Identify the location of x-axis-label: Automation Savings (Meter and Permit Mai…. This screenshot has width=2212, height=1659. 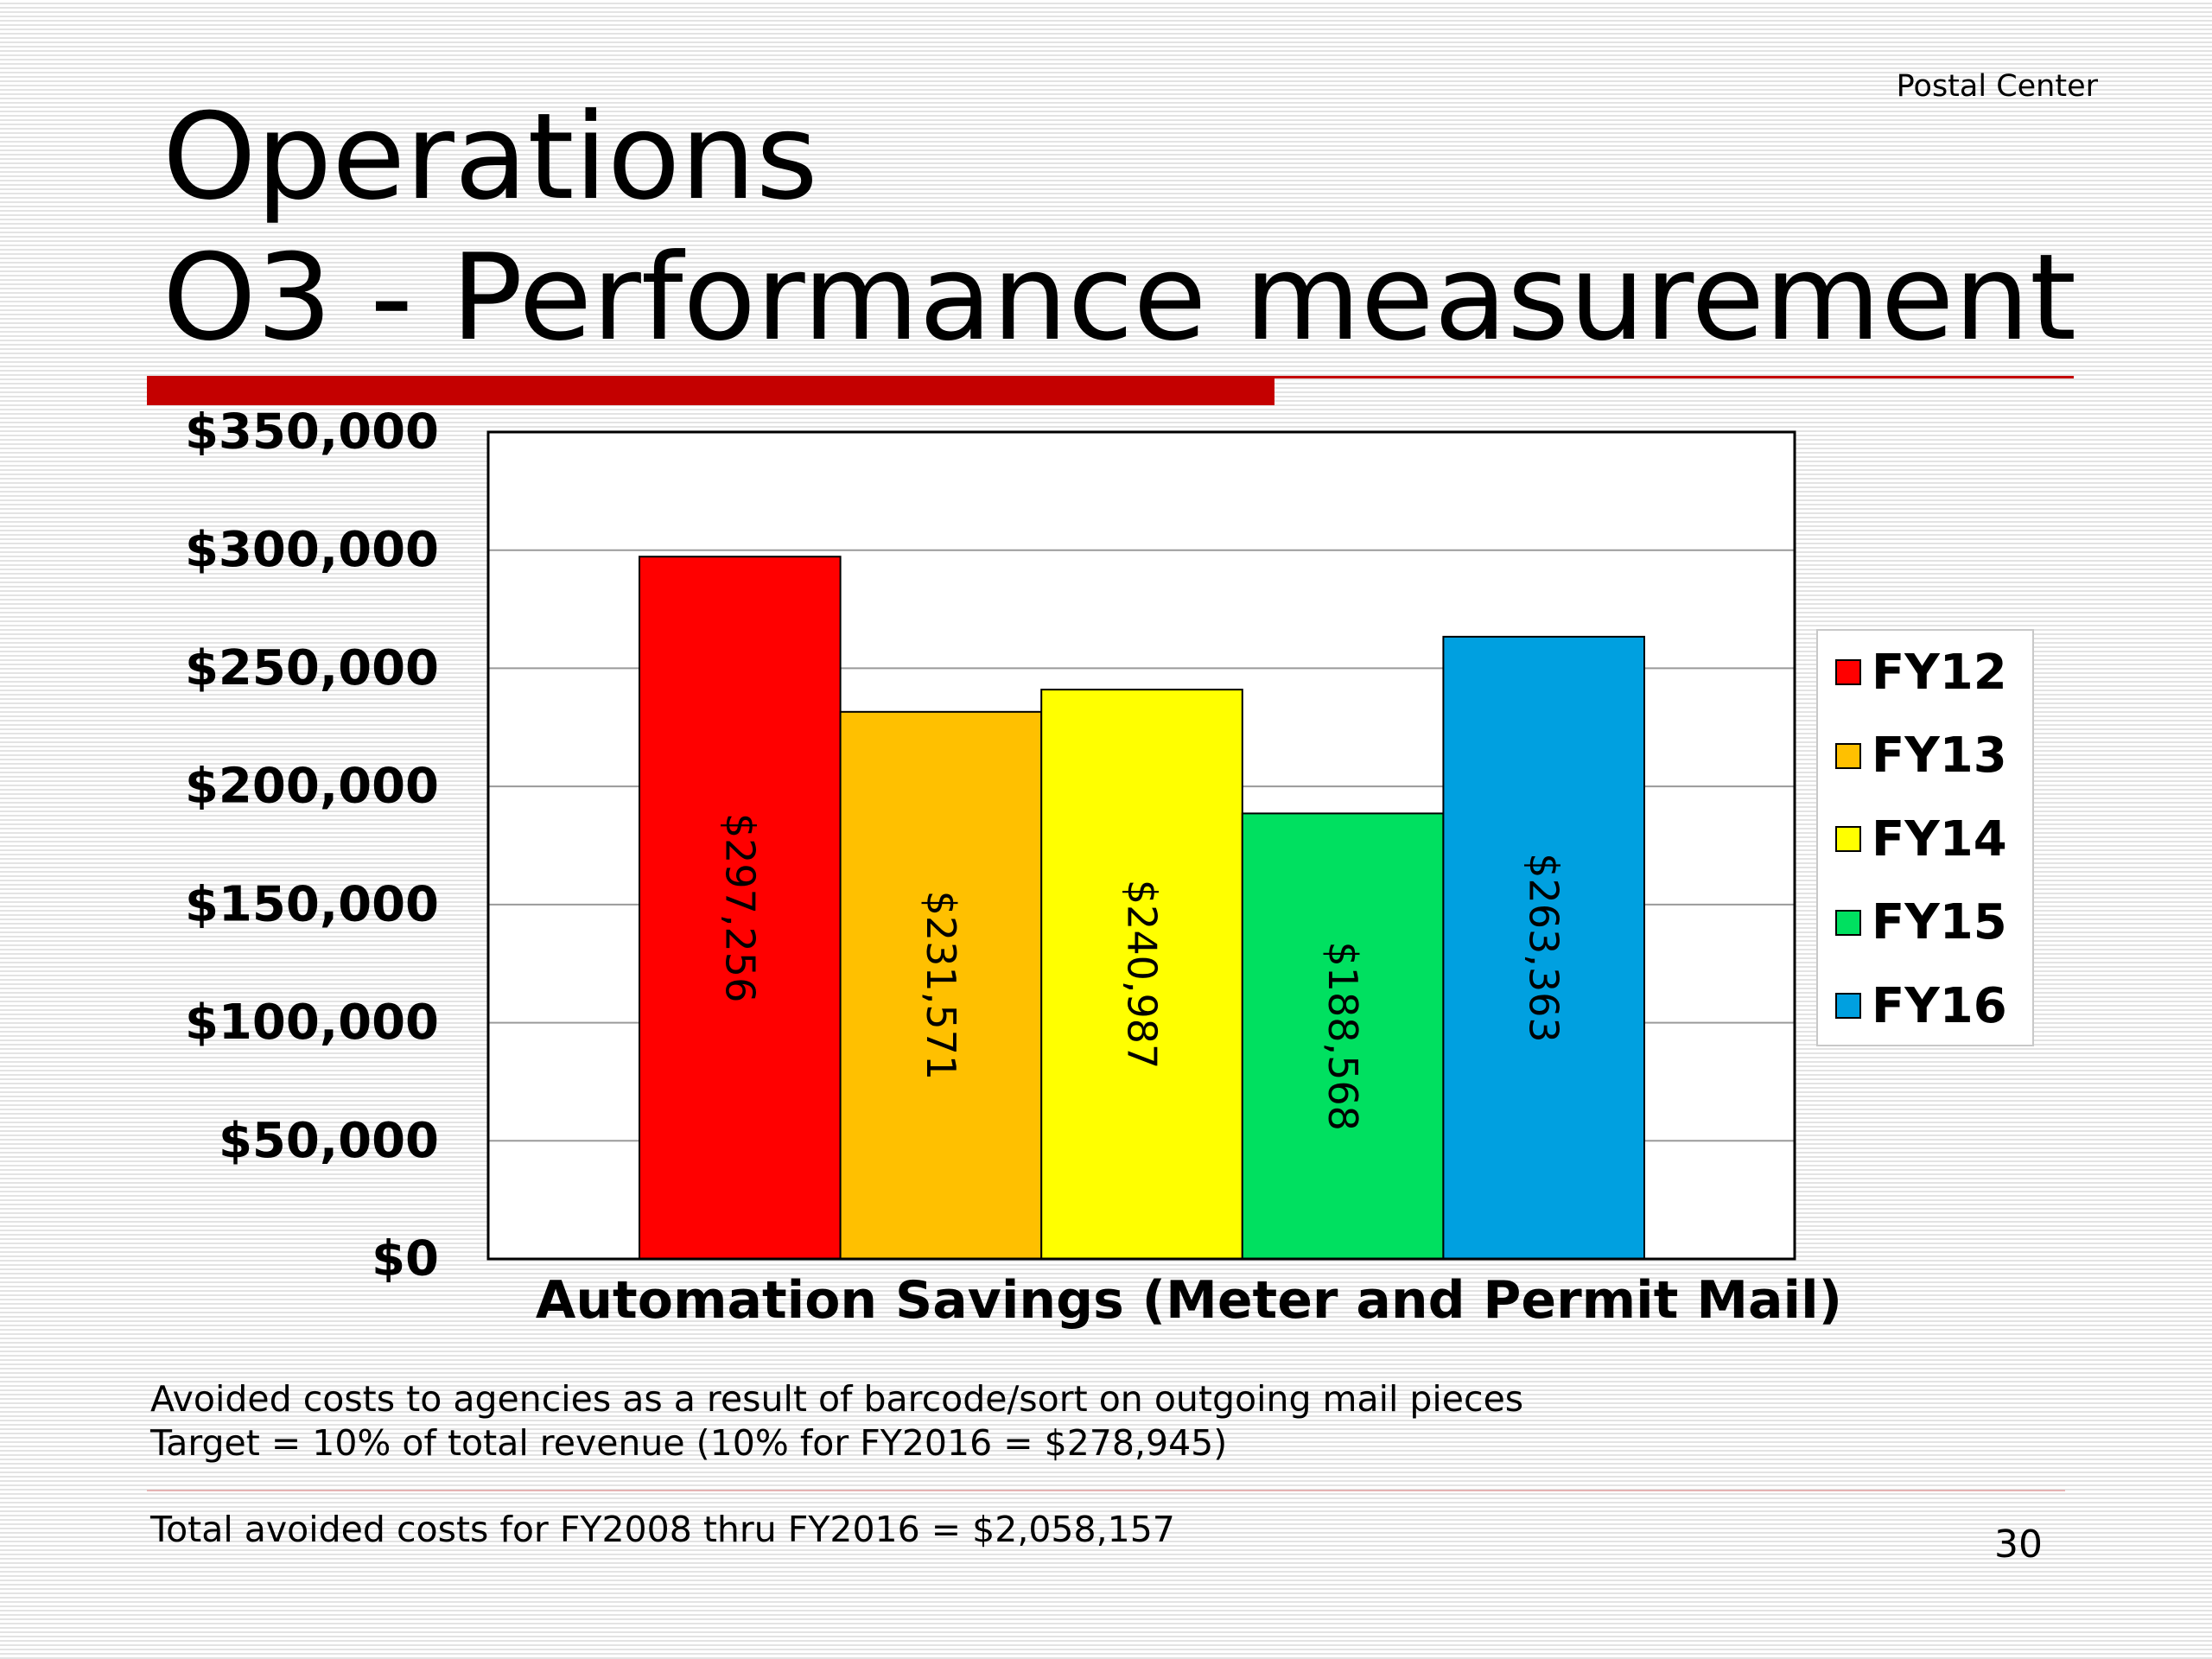
(1189, 1300).